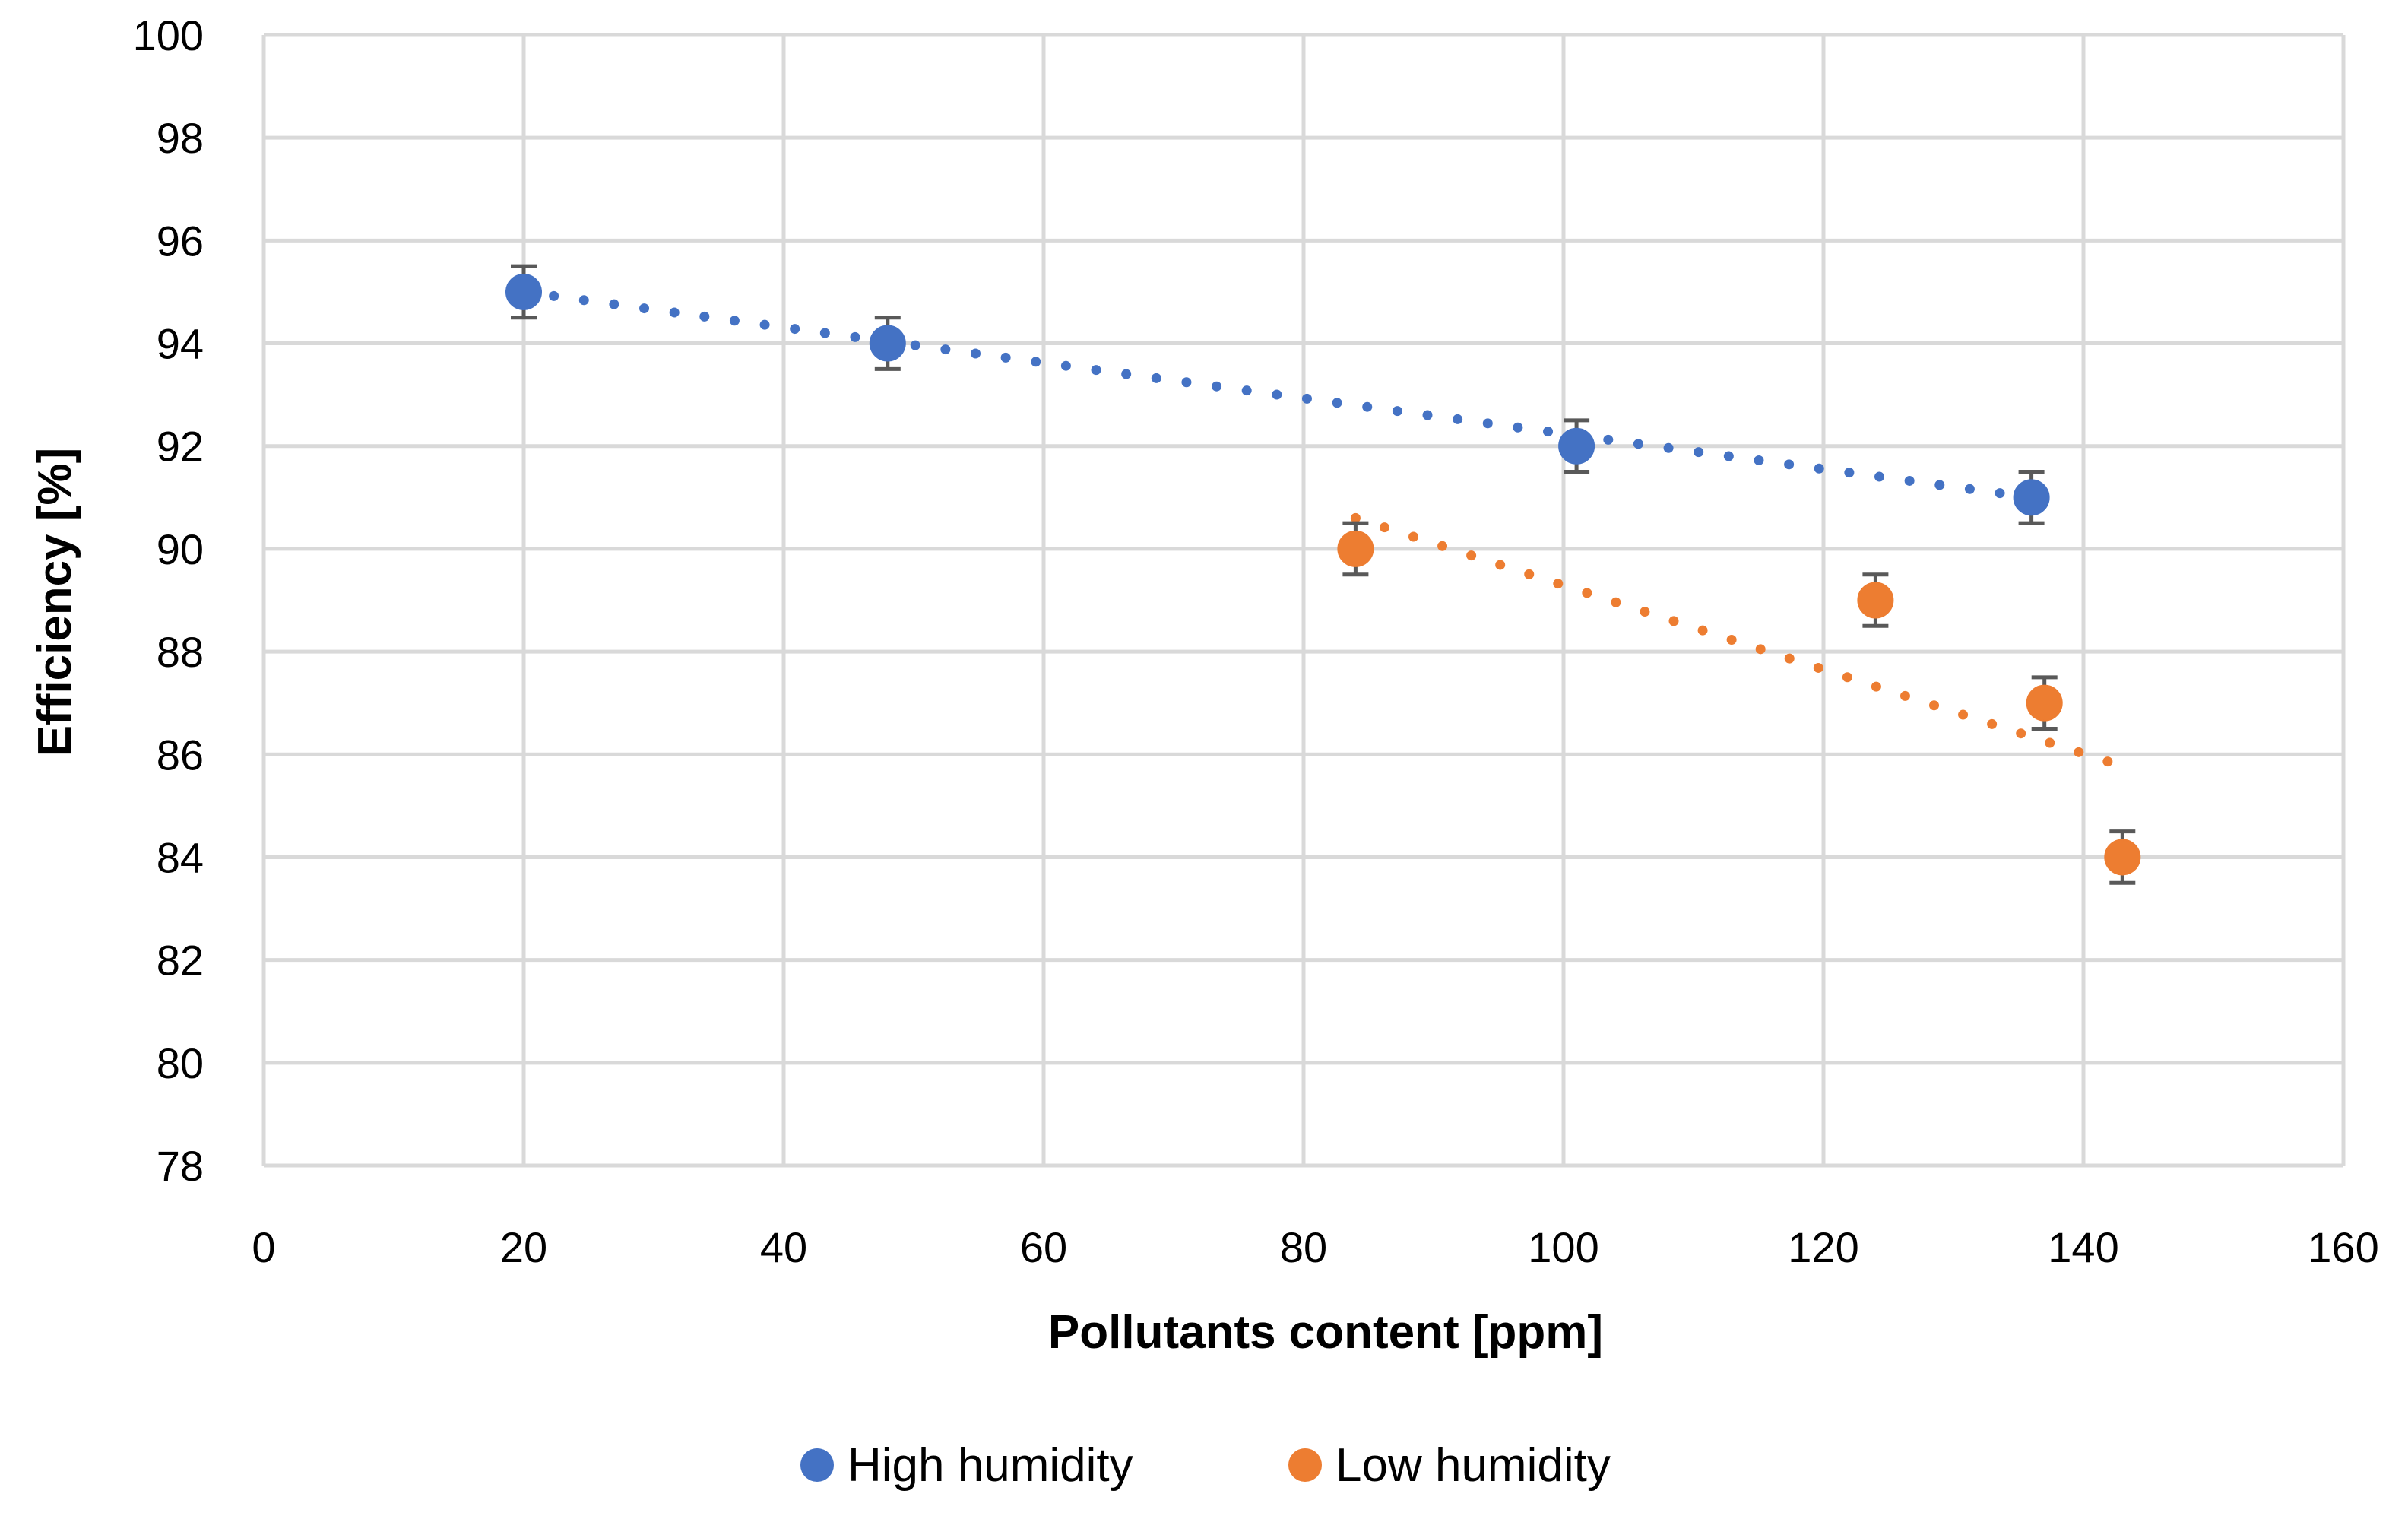  What do you see at coordinates (1732, 639) in the screenshot?
I see `low-humidity-trendline` at bounding box center [1732, 639].